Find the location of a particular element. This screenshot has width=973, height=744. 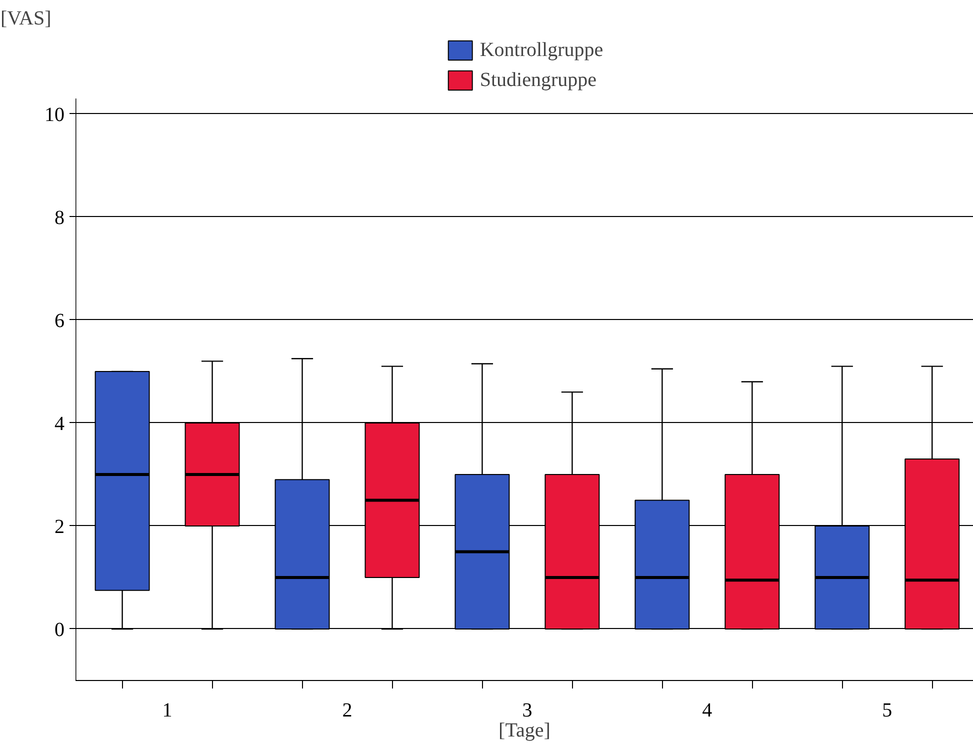

y-tick-label: 8 is located at coordinates (59, 217).